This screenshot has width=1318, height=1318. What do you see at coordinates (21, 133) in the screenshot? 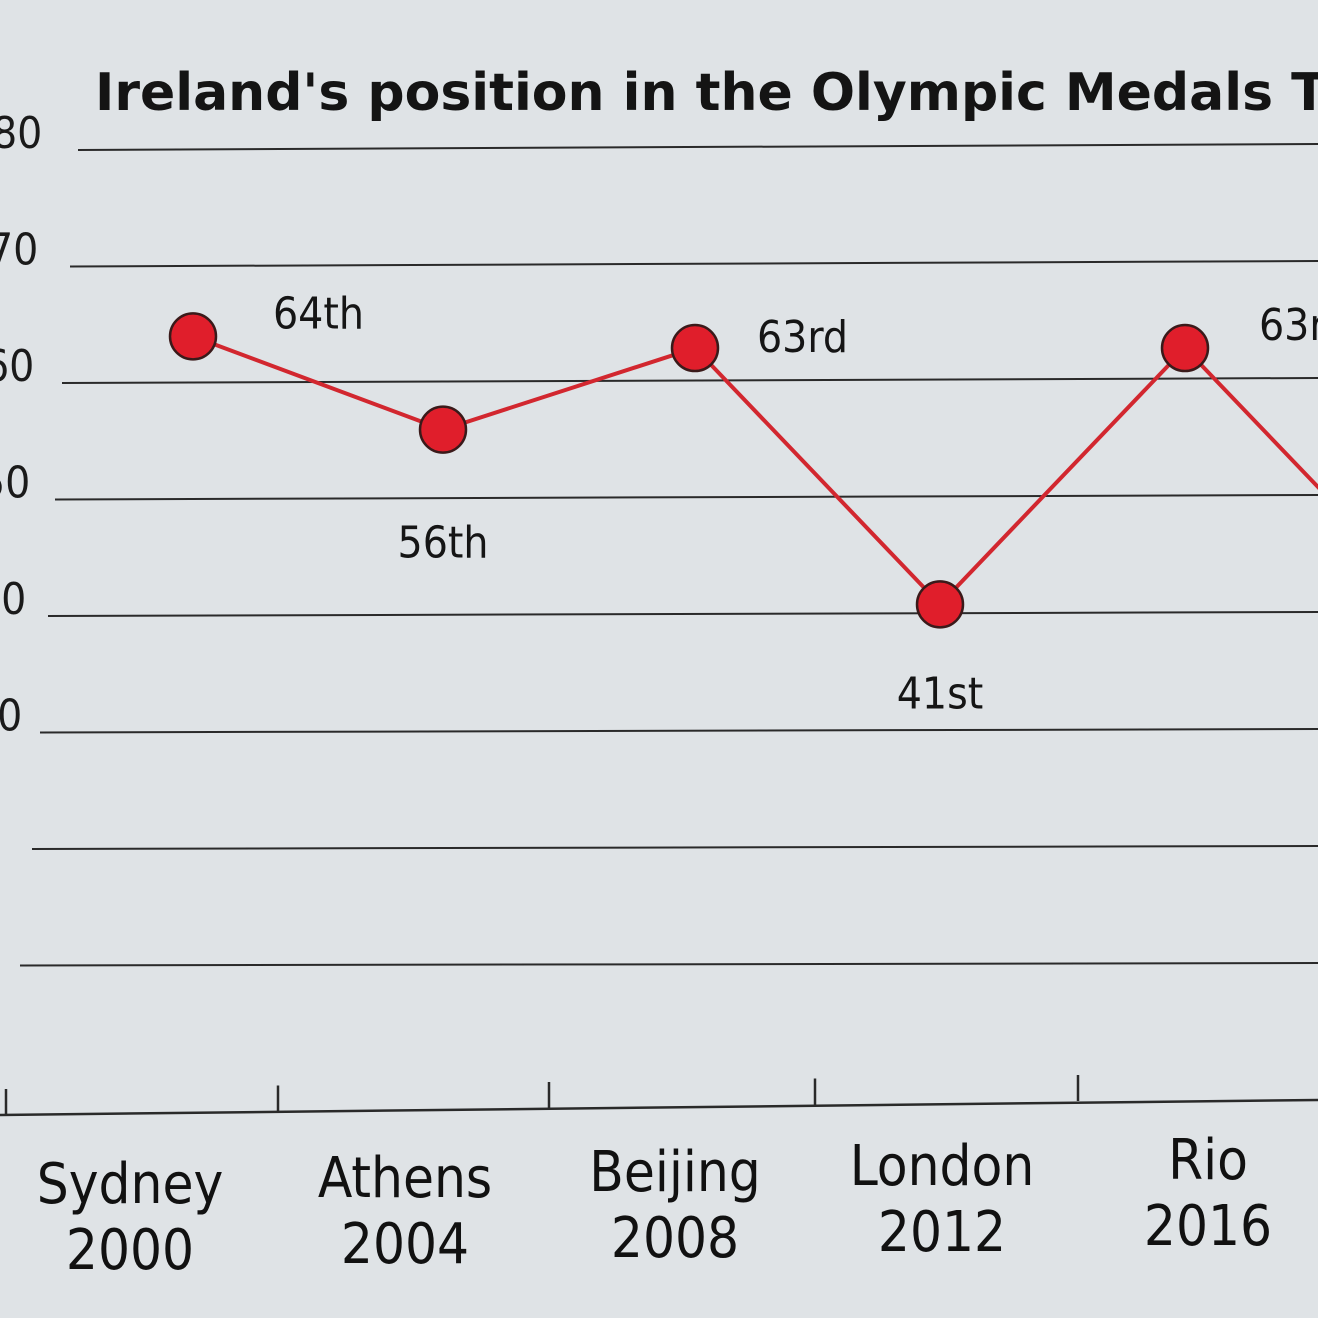
I see `y-tick-label: 80` at bounding box center [21, 133].